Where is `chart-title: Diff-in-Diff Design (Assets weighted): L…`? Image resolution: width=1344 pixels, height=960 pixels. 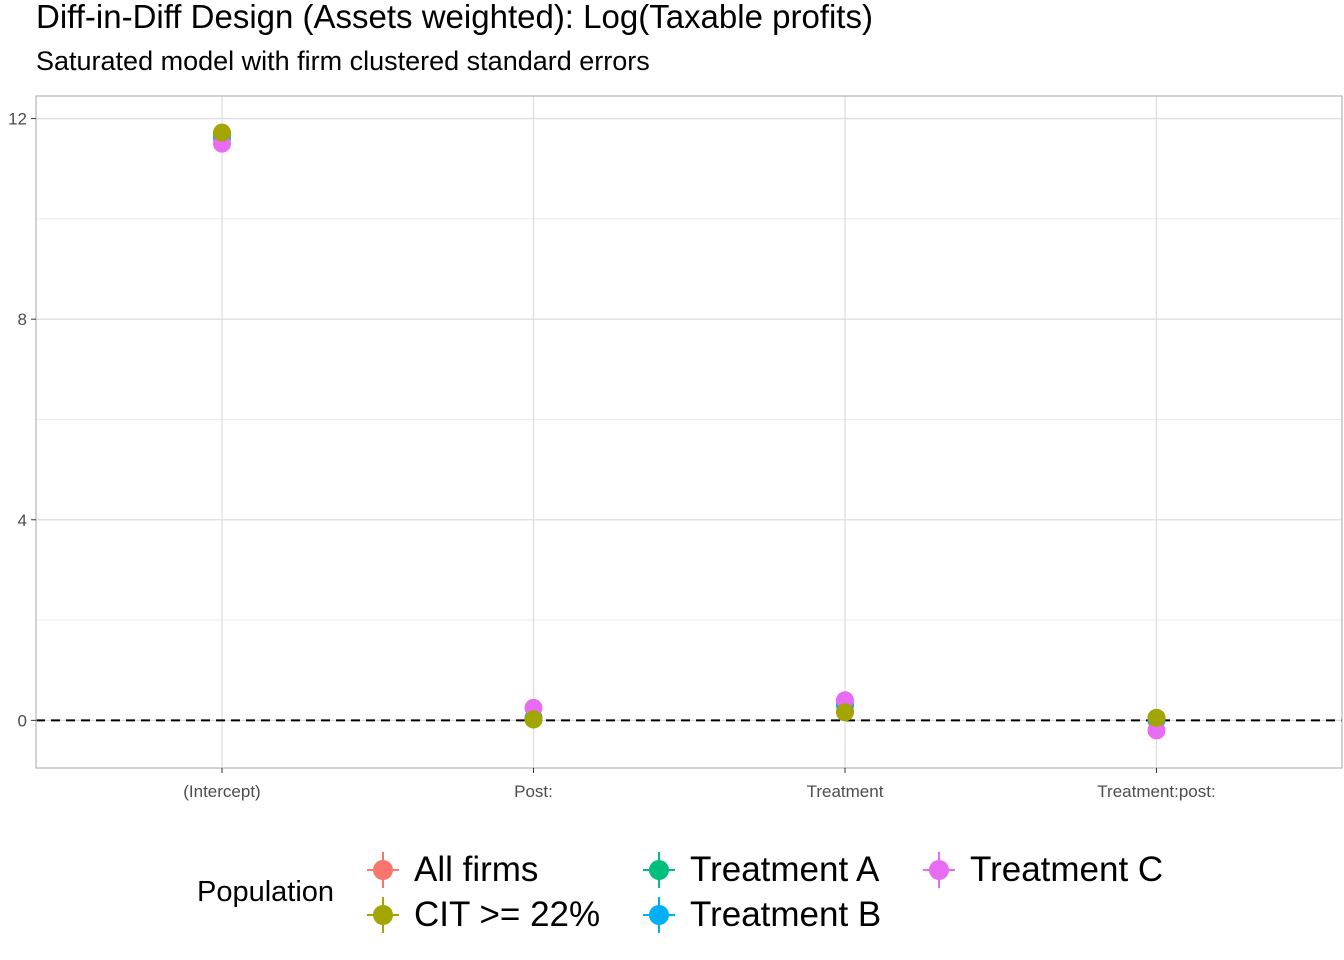 chart-title: Diff-in-Diff Design (Assets weighted): L… is located at coordinates (454, 17).